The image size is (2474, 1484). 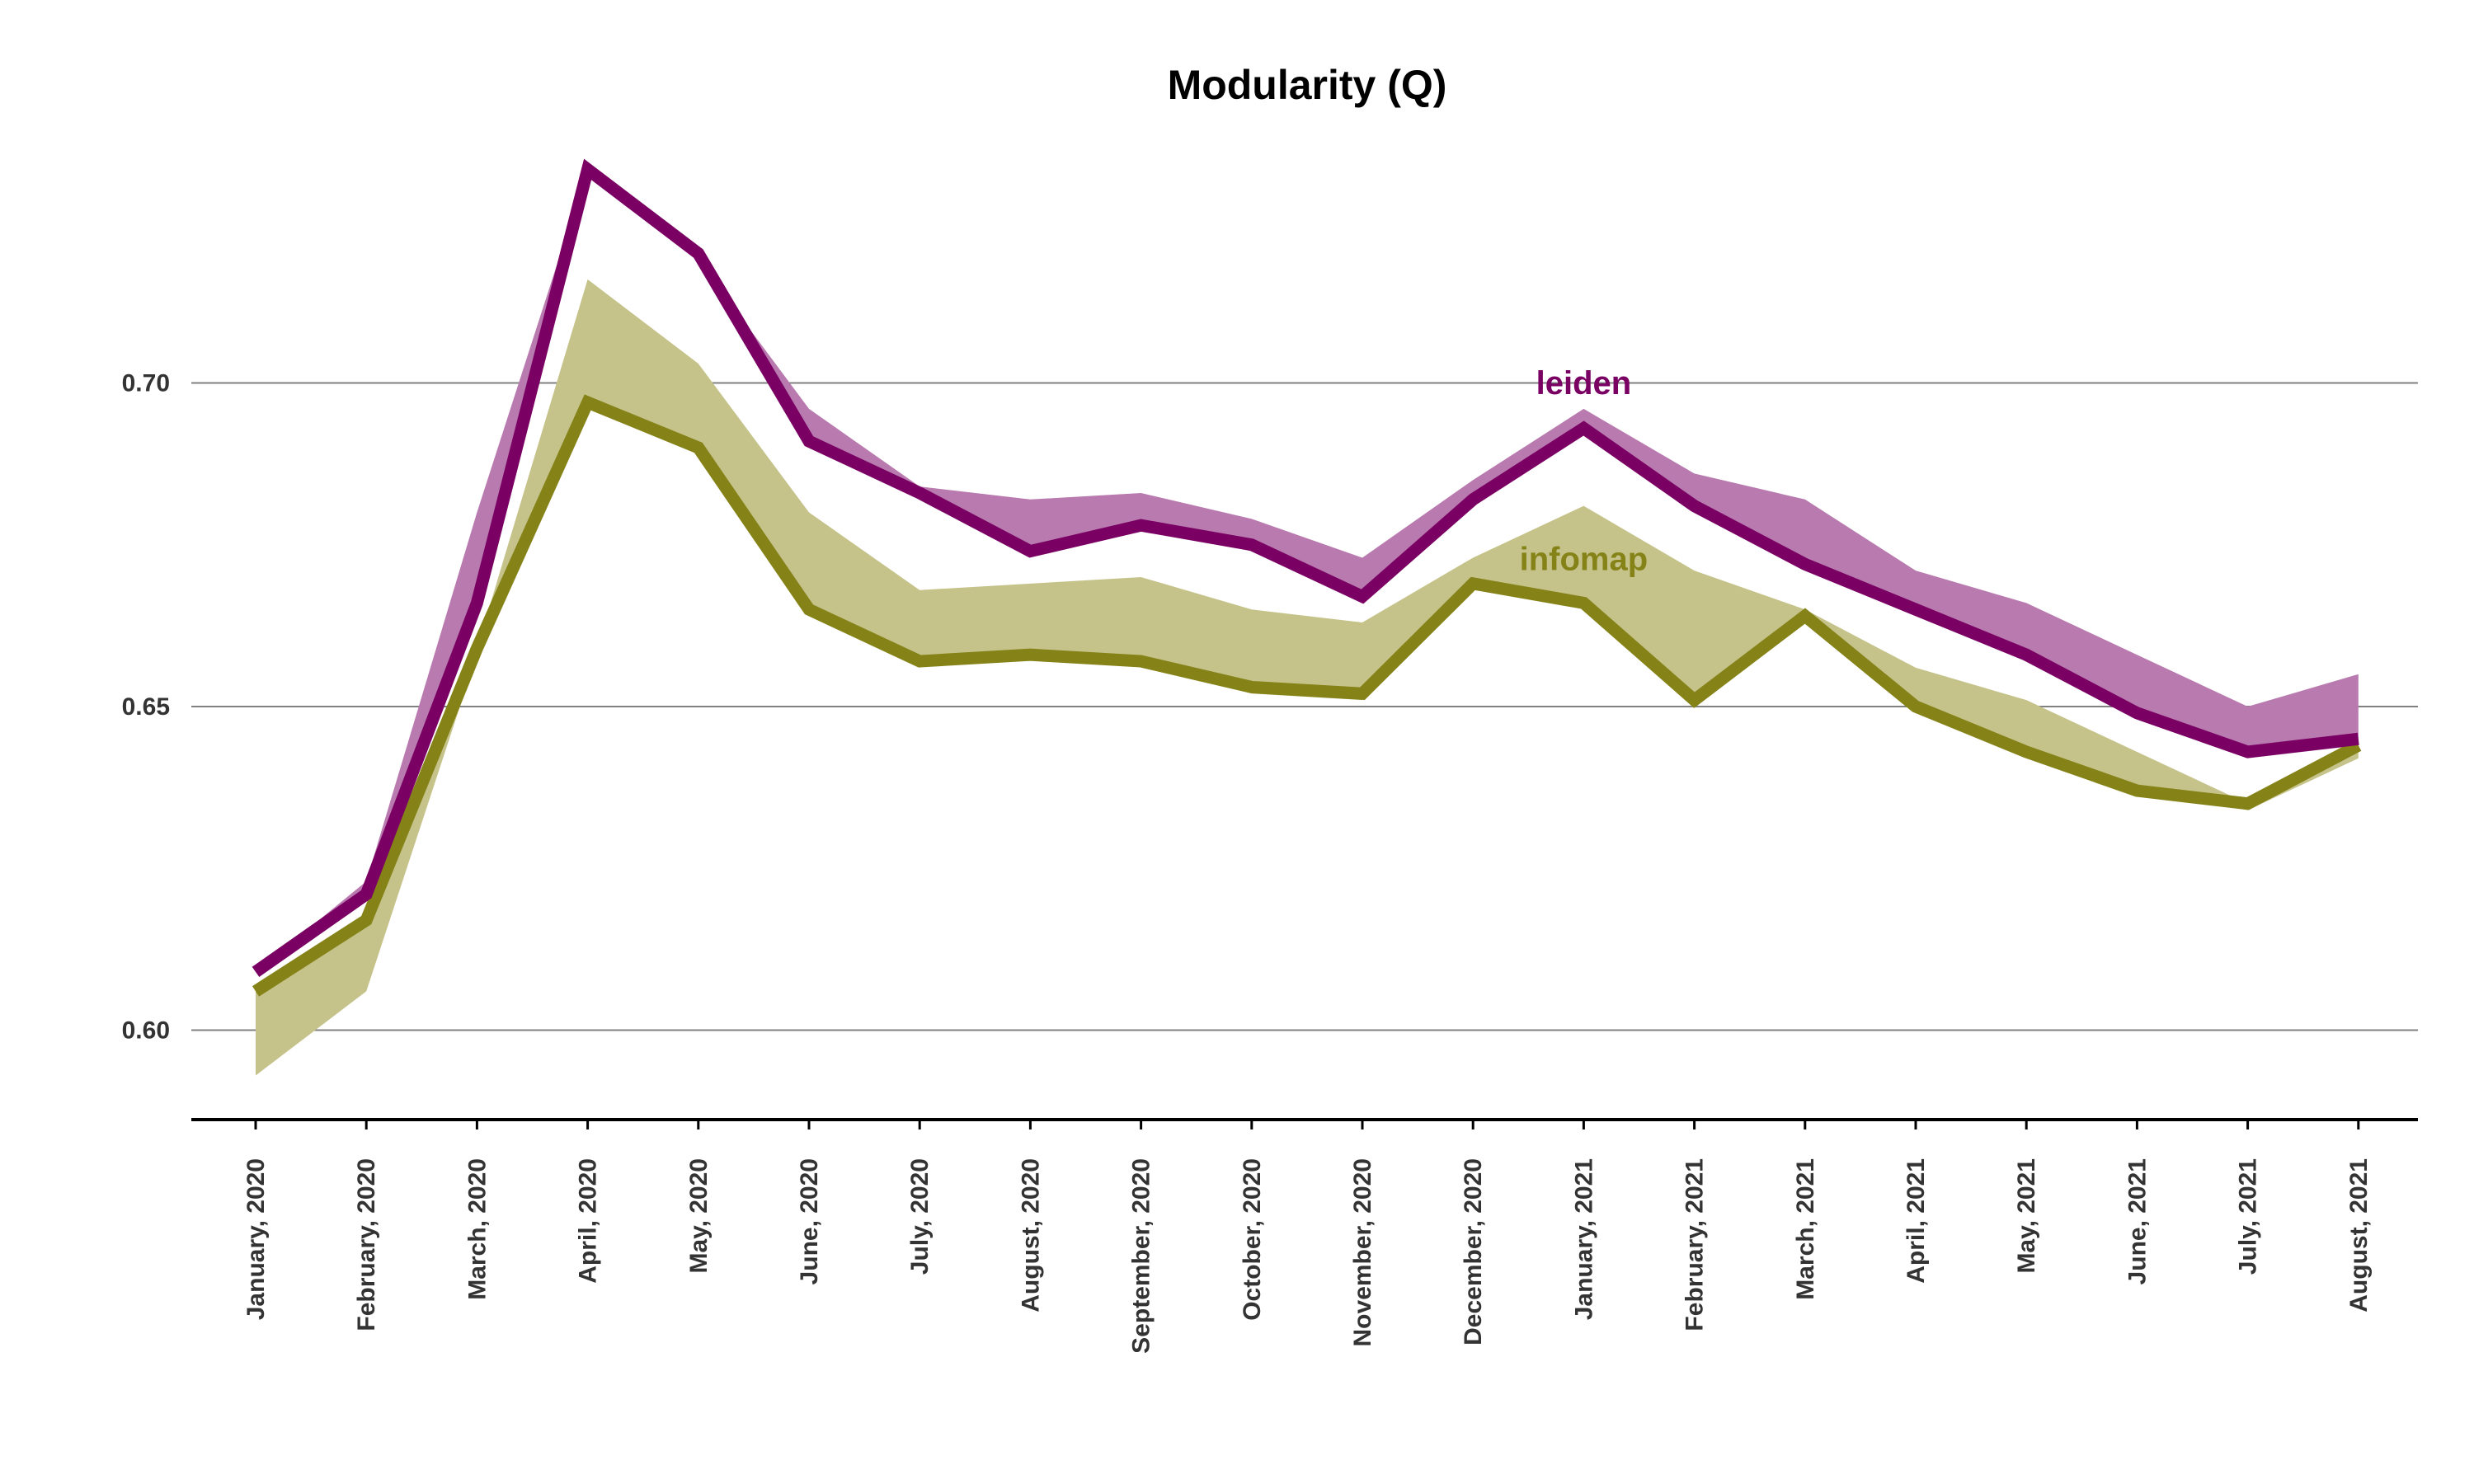 What do you see at coordinates (920, 1216) in the screenshot?
I see `x-tick-label: July, 2020` at bounding box center [920, 1216].